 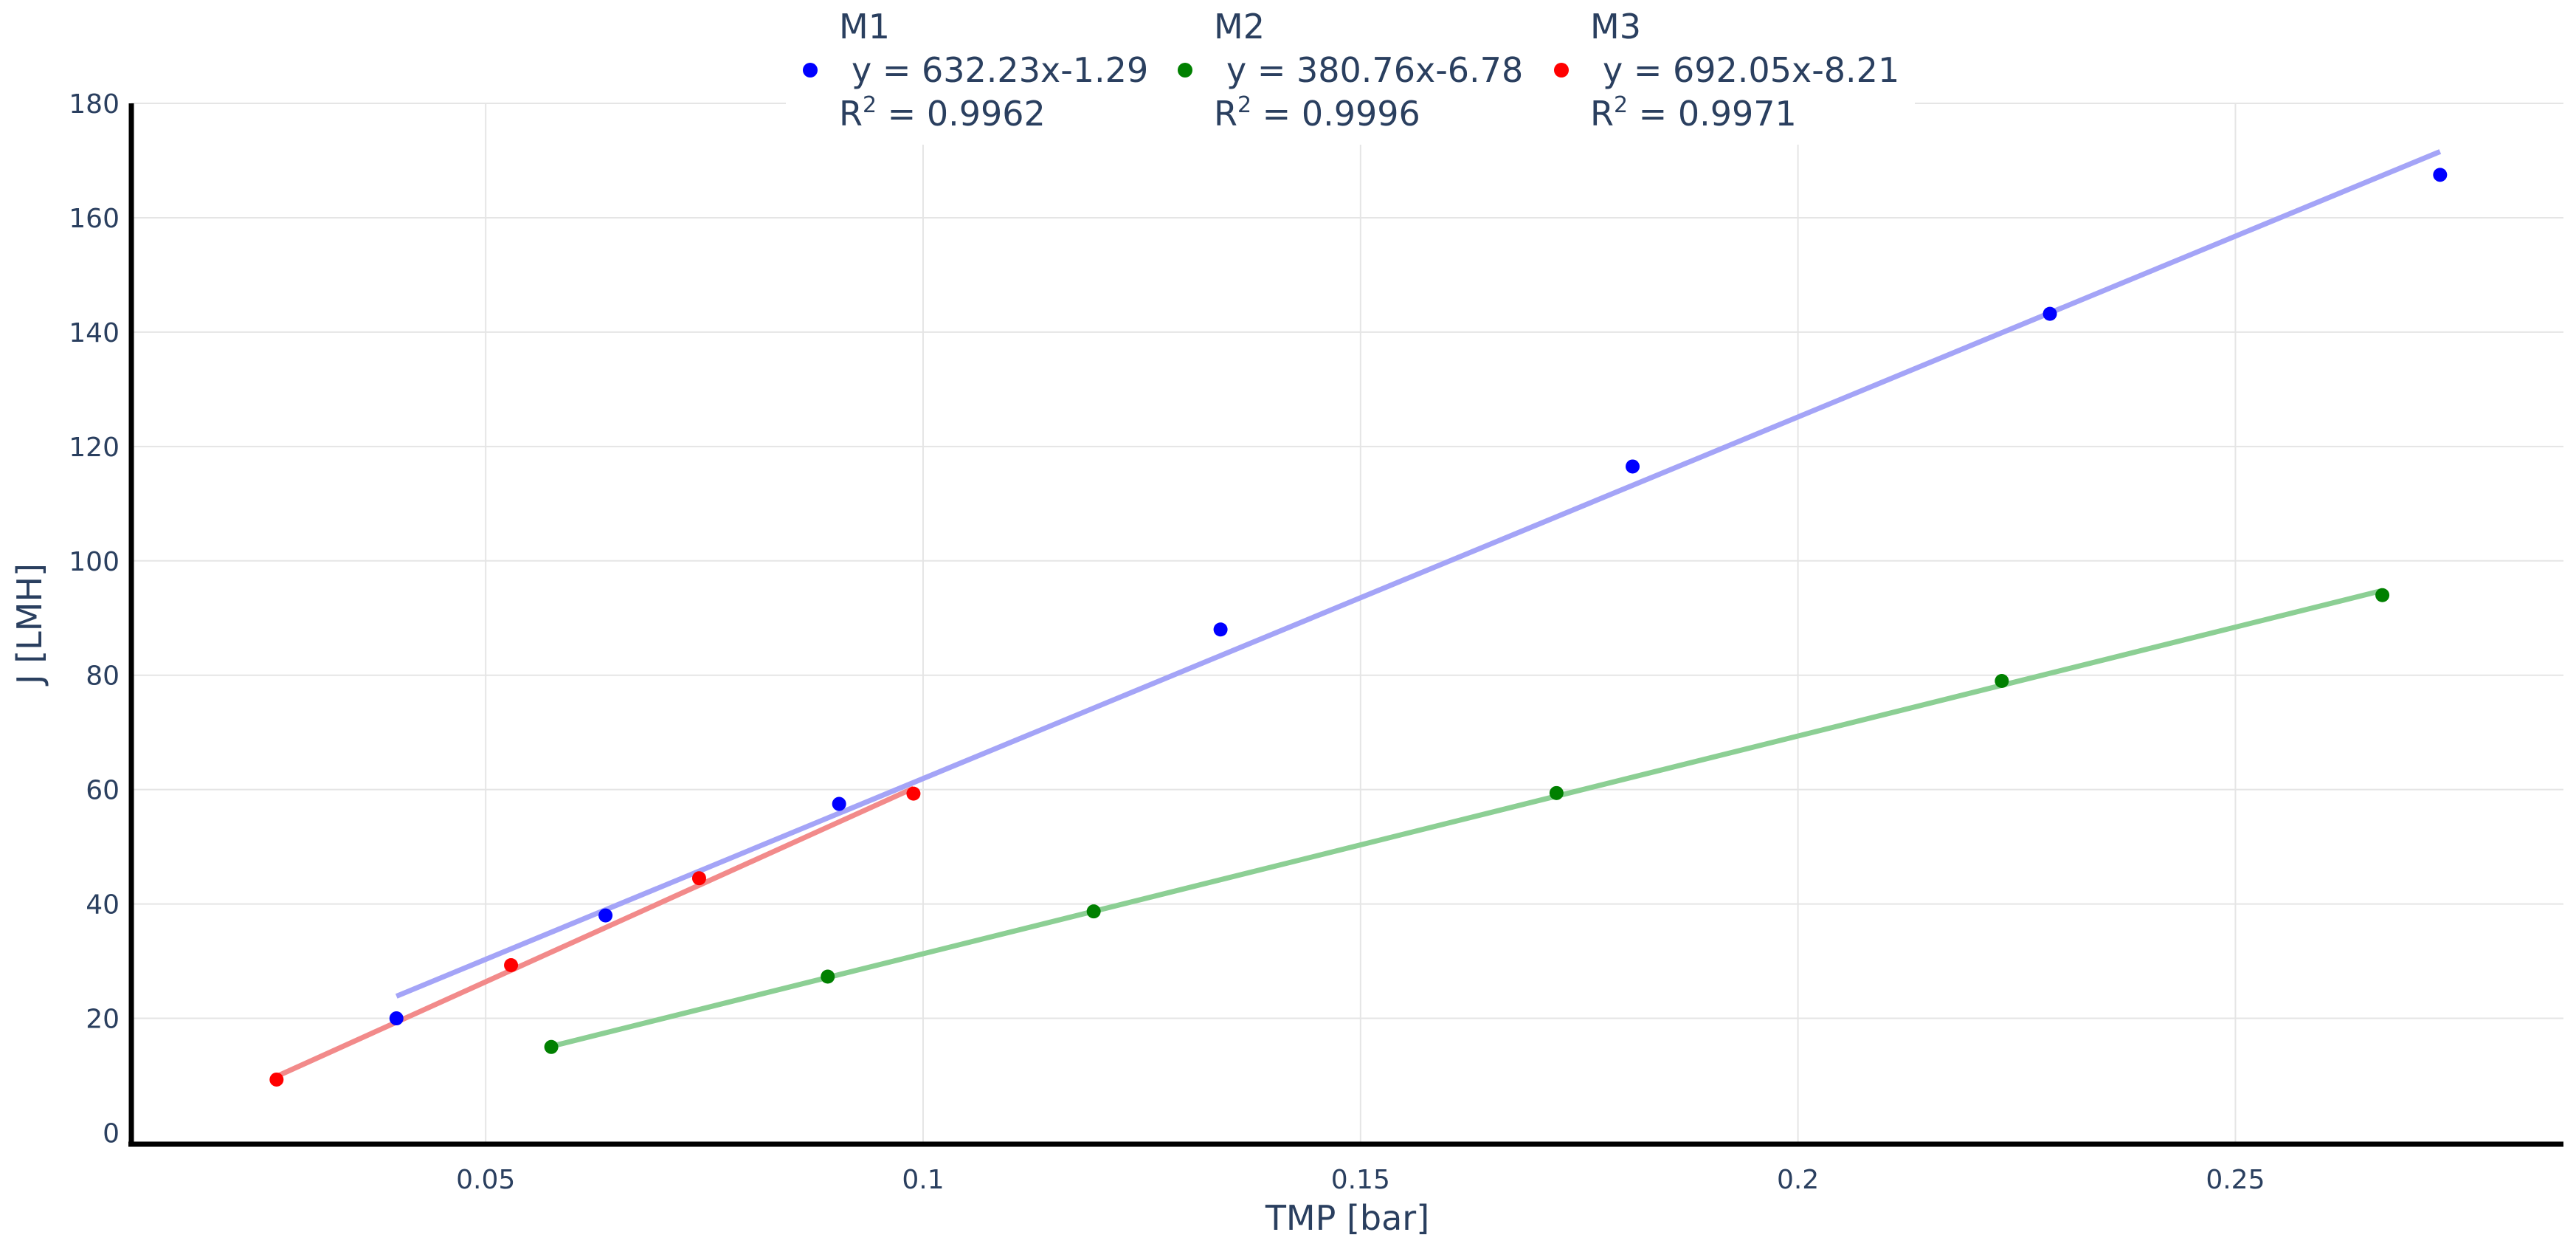 What do you see at coordinates (111, 1134) in the screenshot?
I see `y-tick-label: 0` at bounding box center [111, 1134].